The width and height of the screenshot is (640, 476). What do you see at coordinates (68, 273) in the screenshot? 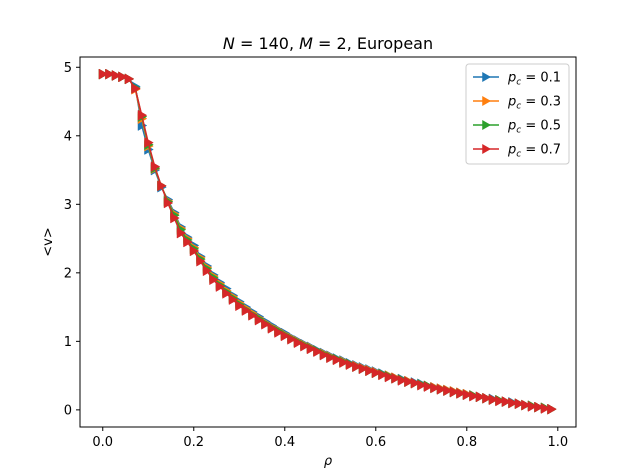
I see `y-tick-label: 2` at bounding box center [68, 273].